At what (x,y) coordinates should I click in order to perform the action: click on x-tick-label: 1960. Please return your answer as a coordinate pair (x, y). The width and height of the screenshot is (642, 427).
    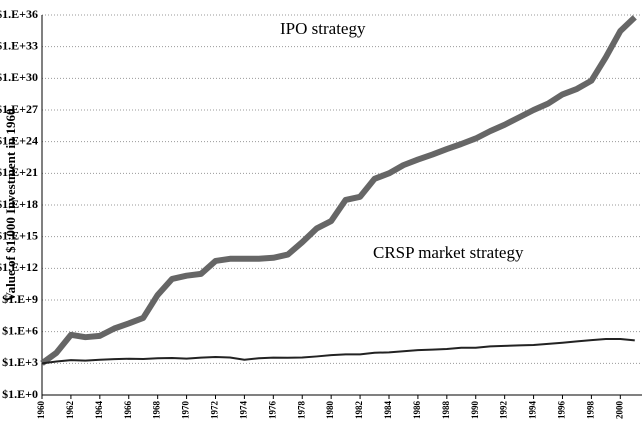
    Looking at the image, I should click on (41, 410).